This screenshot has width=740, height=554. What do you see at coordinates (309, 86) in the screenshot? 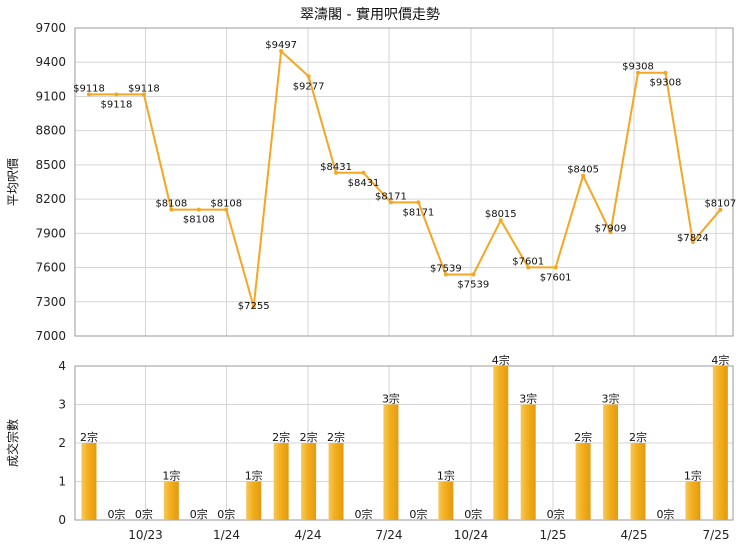
I see `price-data-label: $9277` at bounding box center [309, 86].